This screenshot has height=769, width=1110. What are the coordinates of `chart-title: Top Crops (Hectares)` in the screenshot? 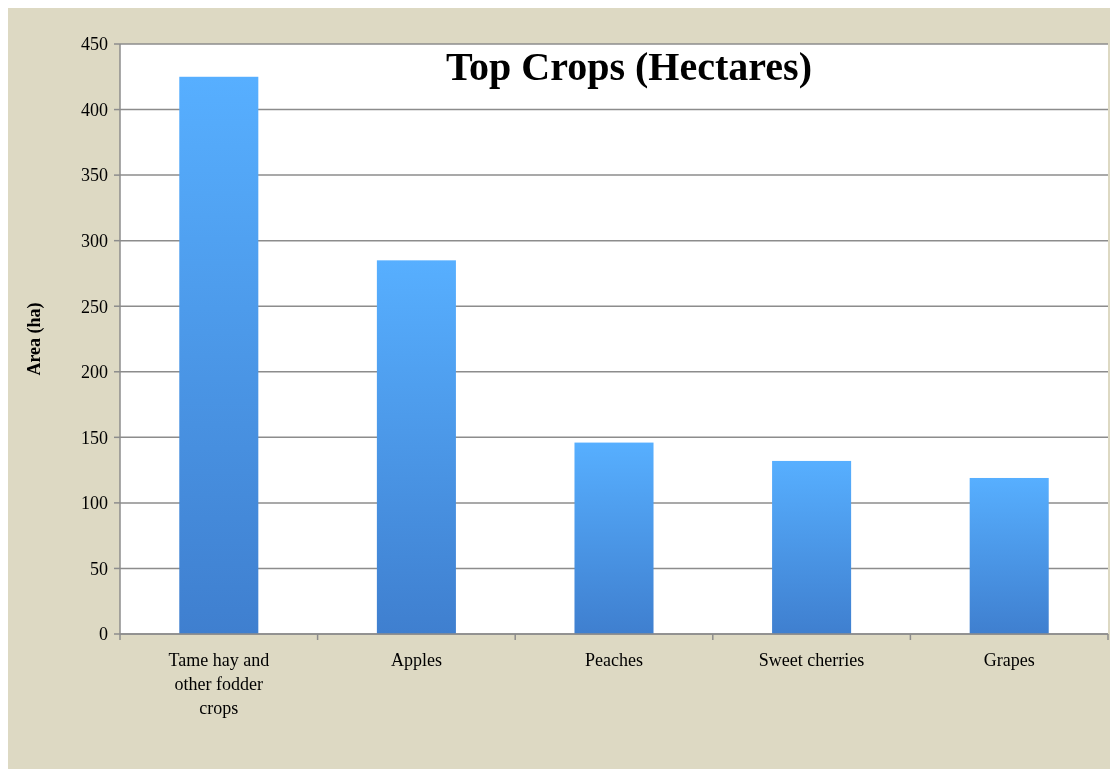 It's located at (629, 66).